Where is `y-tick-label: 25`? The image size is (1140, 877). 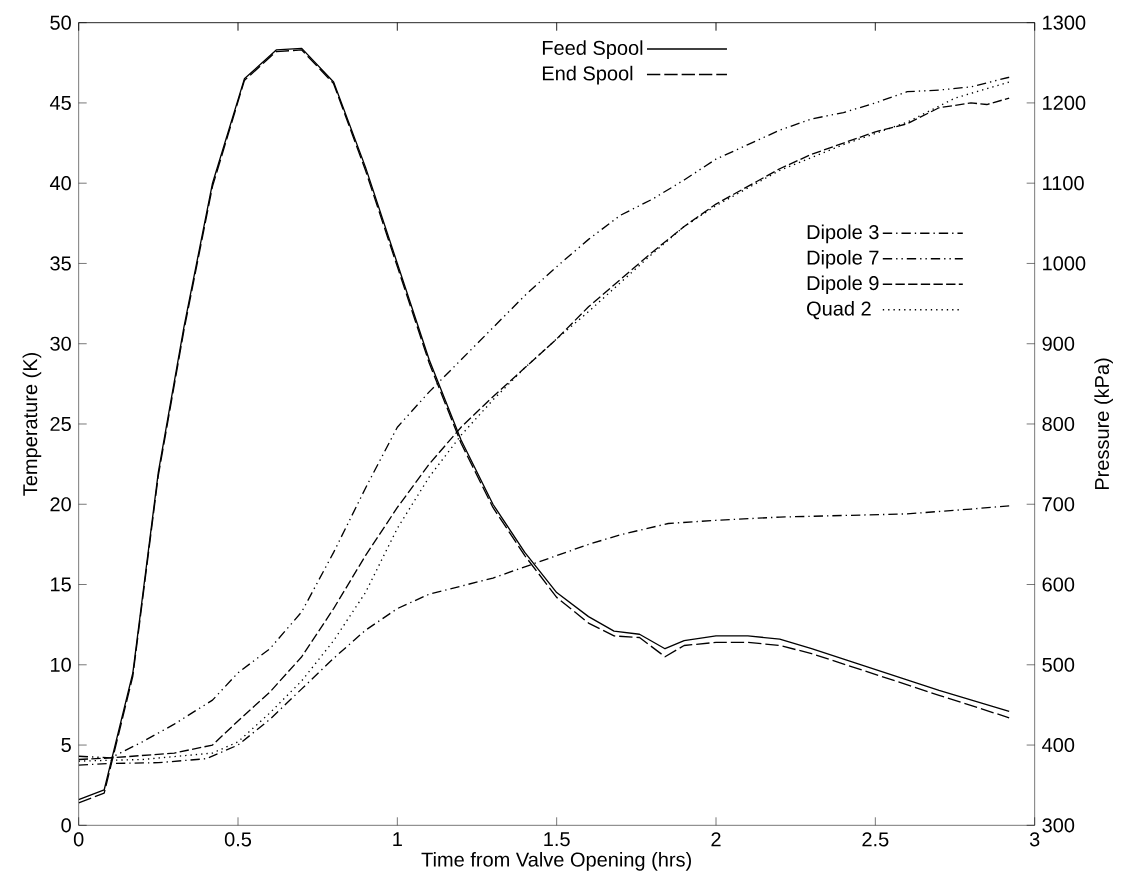 y-tick-label: 25 is located at coordinates (60, 423).